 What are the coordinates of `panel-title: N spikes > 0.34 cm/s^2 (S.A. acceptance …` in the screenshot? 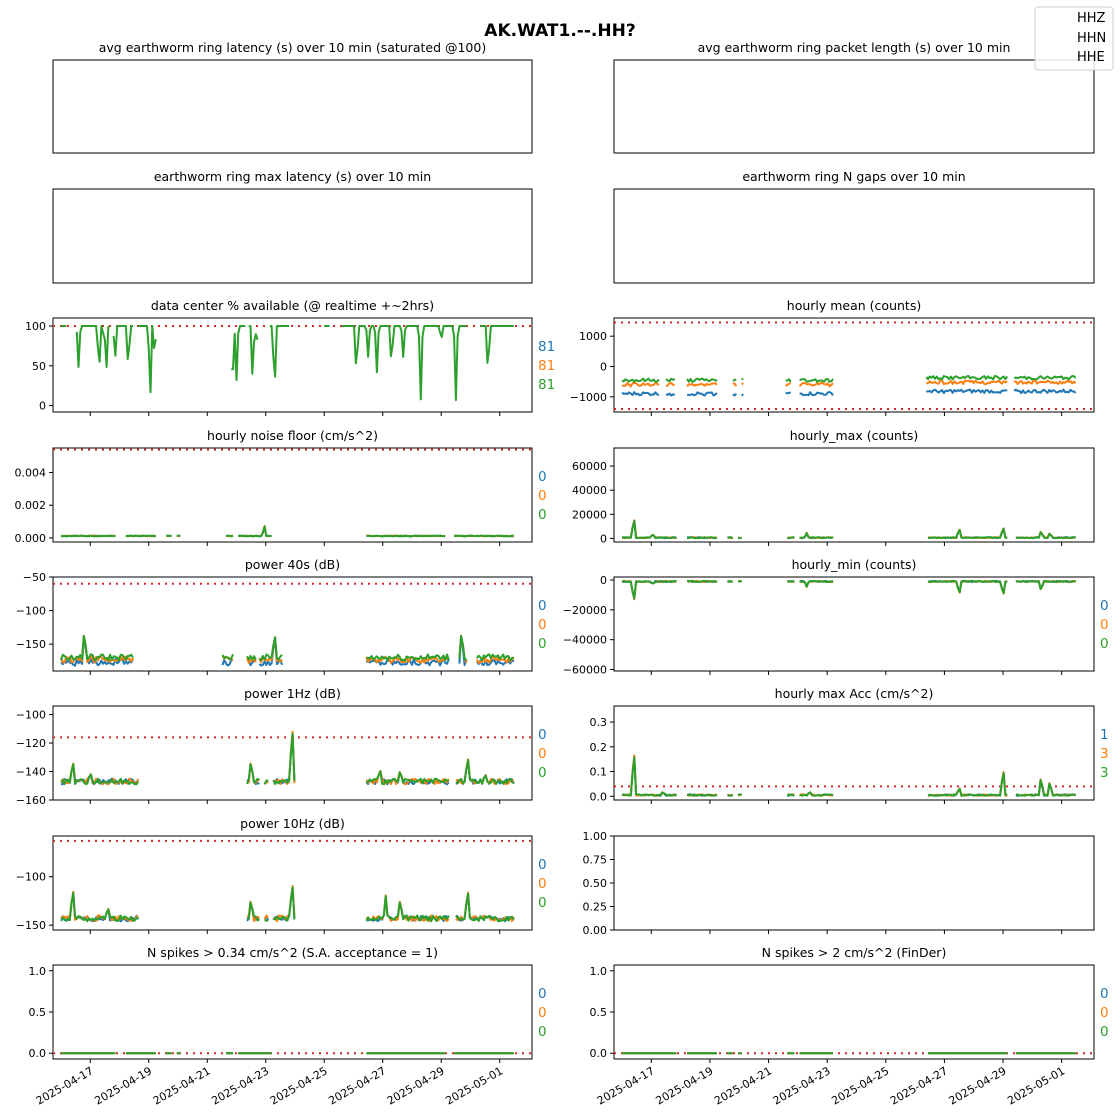 It's located at (292, 952).